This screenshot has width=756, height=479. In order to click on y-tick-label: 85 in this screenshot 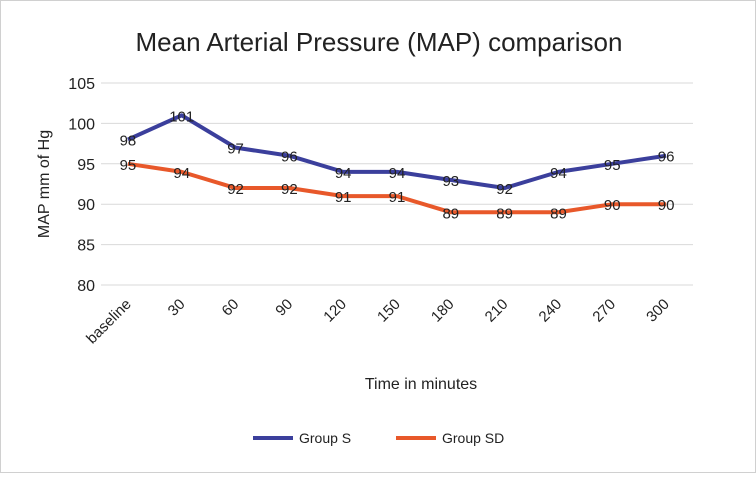, I will do `click(86, 246)`.